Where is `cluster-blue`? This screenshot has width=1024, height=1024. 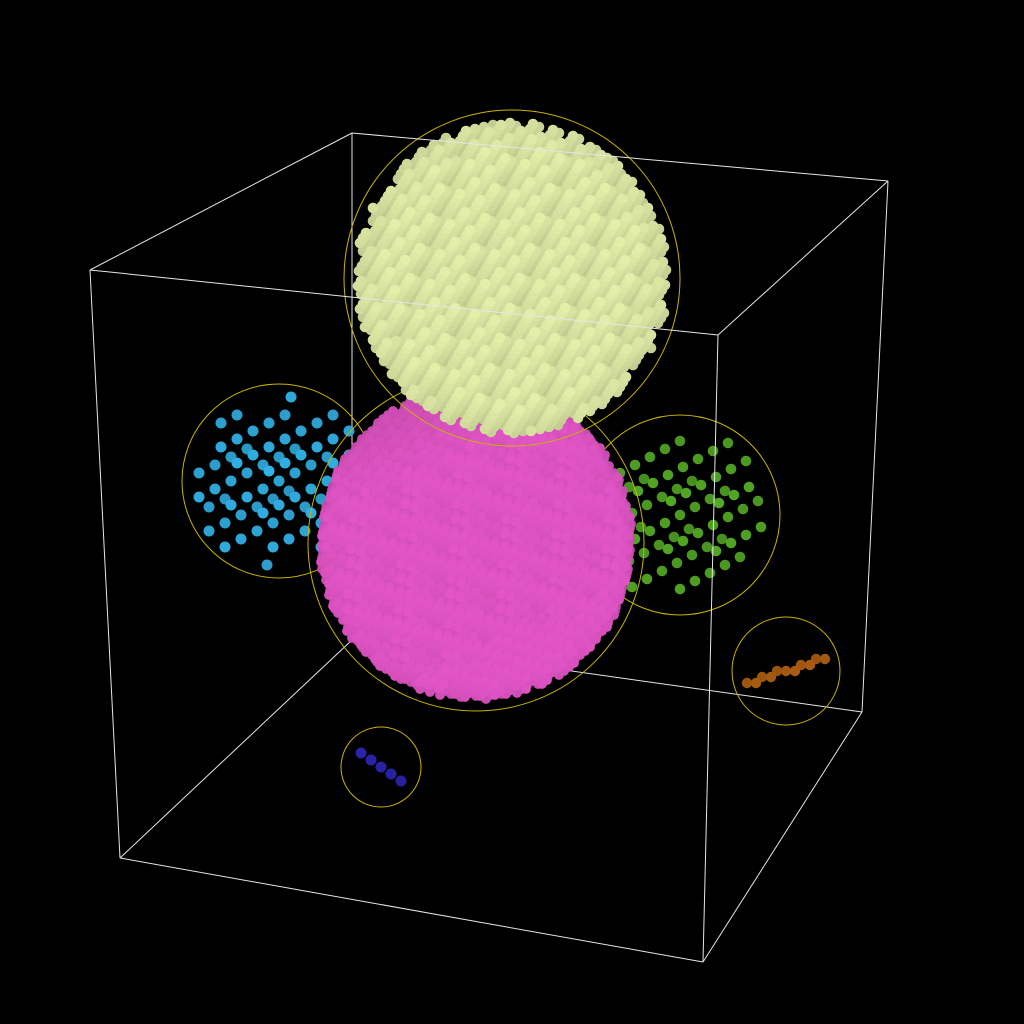 cluster-blue is located at coordinates (381, 767).